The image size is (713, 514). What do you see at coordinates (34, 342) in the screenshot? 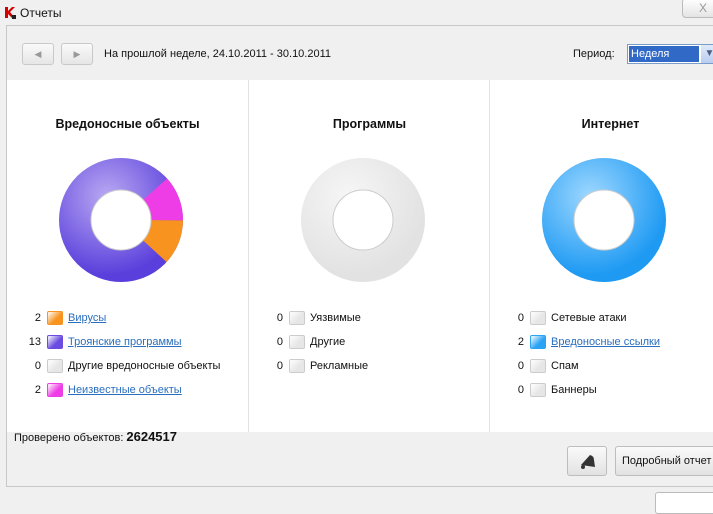
I see `legend-count: 13` at bounding box center [34, 342].